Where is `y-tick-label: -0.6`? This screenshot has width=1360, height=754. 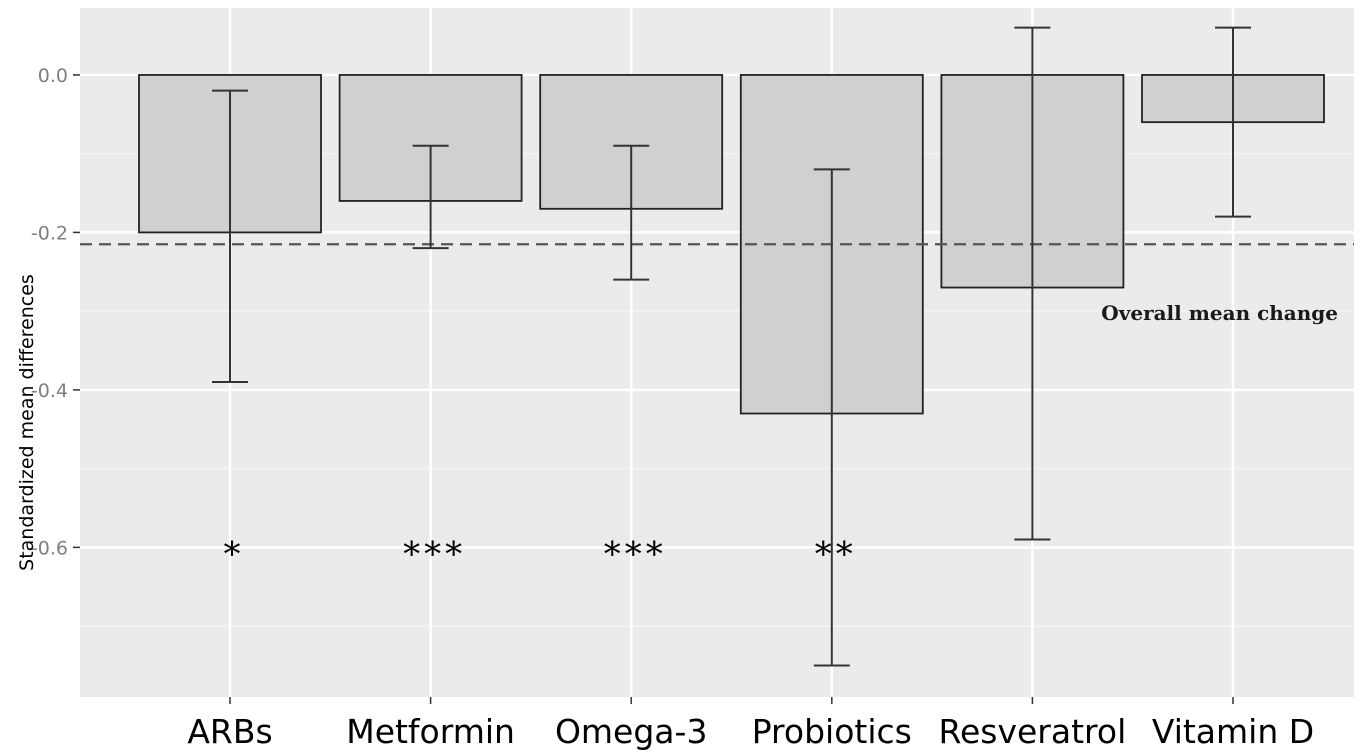
y-tick-label: -0.6 is located at coordinates (49, 548).